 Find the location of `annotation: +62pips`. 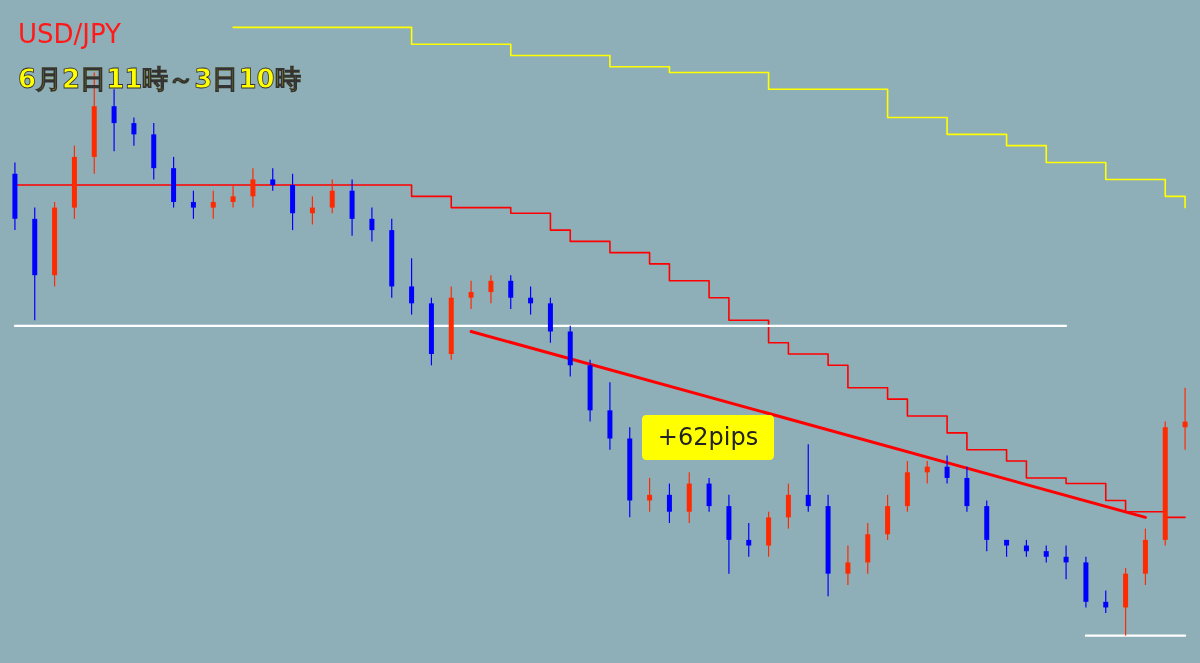

annotation: +62pips is located at coordinates (708, 437).